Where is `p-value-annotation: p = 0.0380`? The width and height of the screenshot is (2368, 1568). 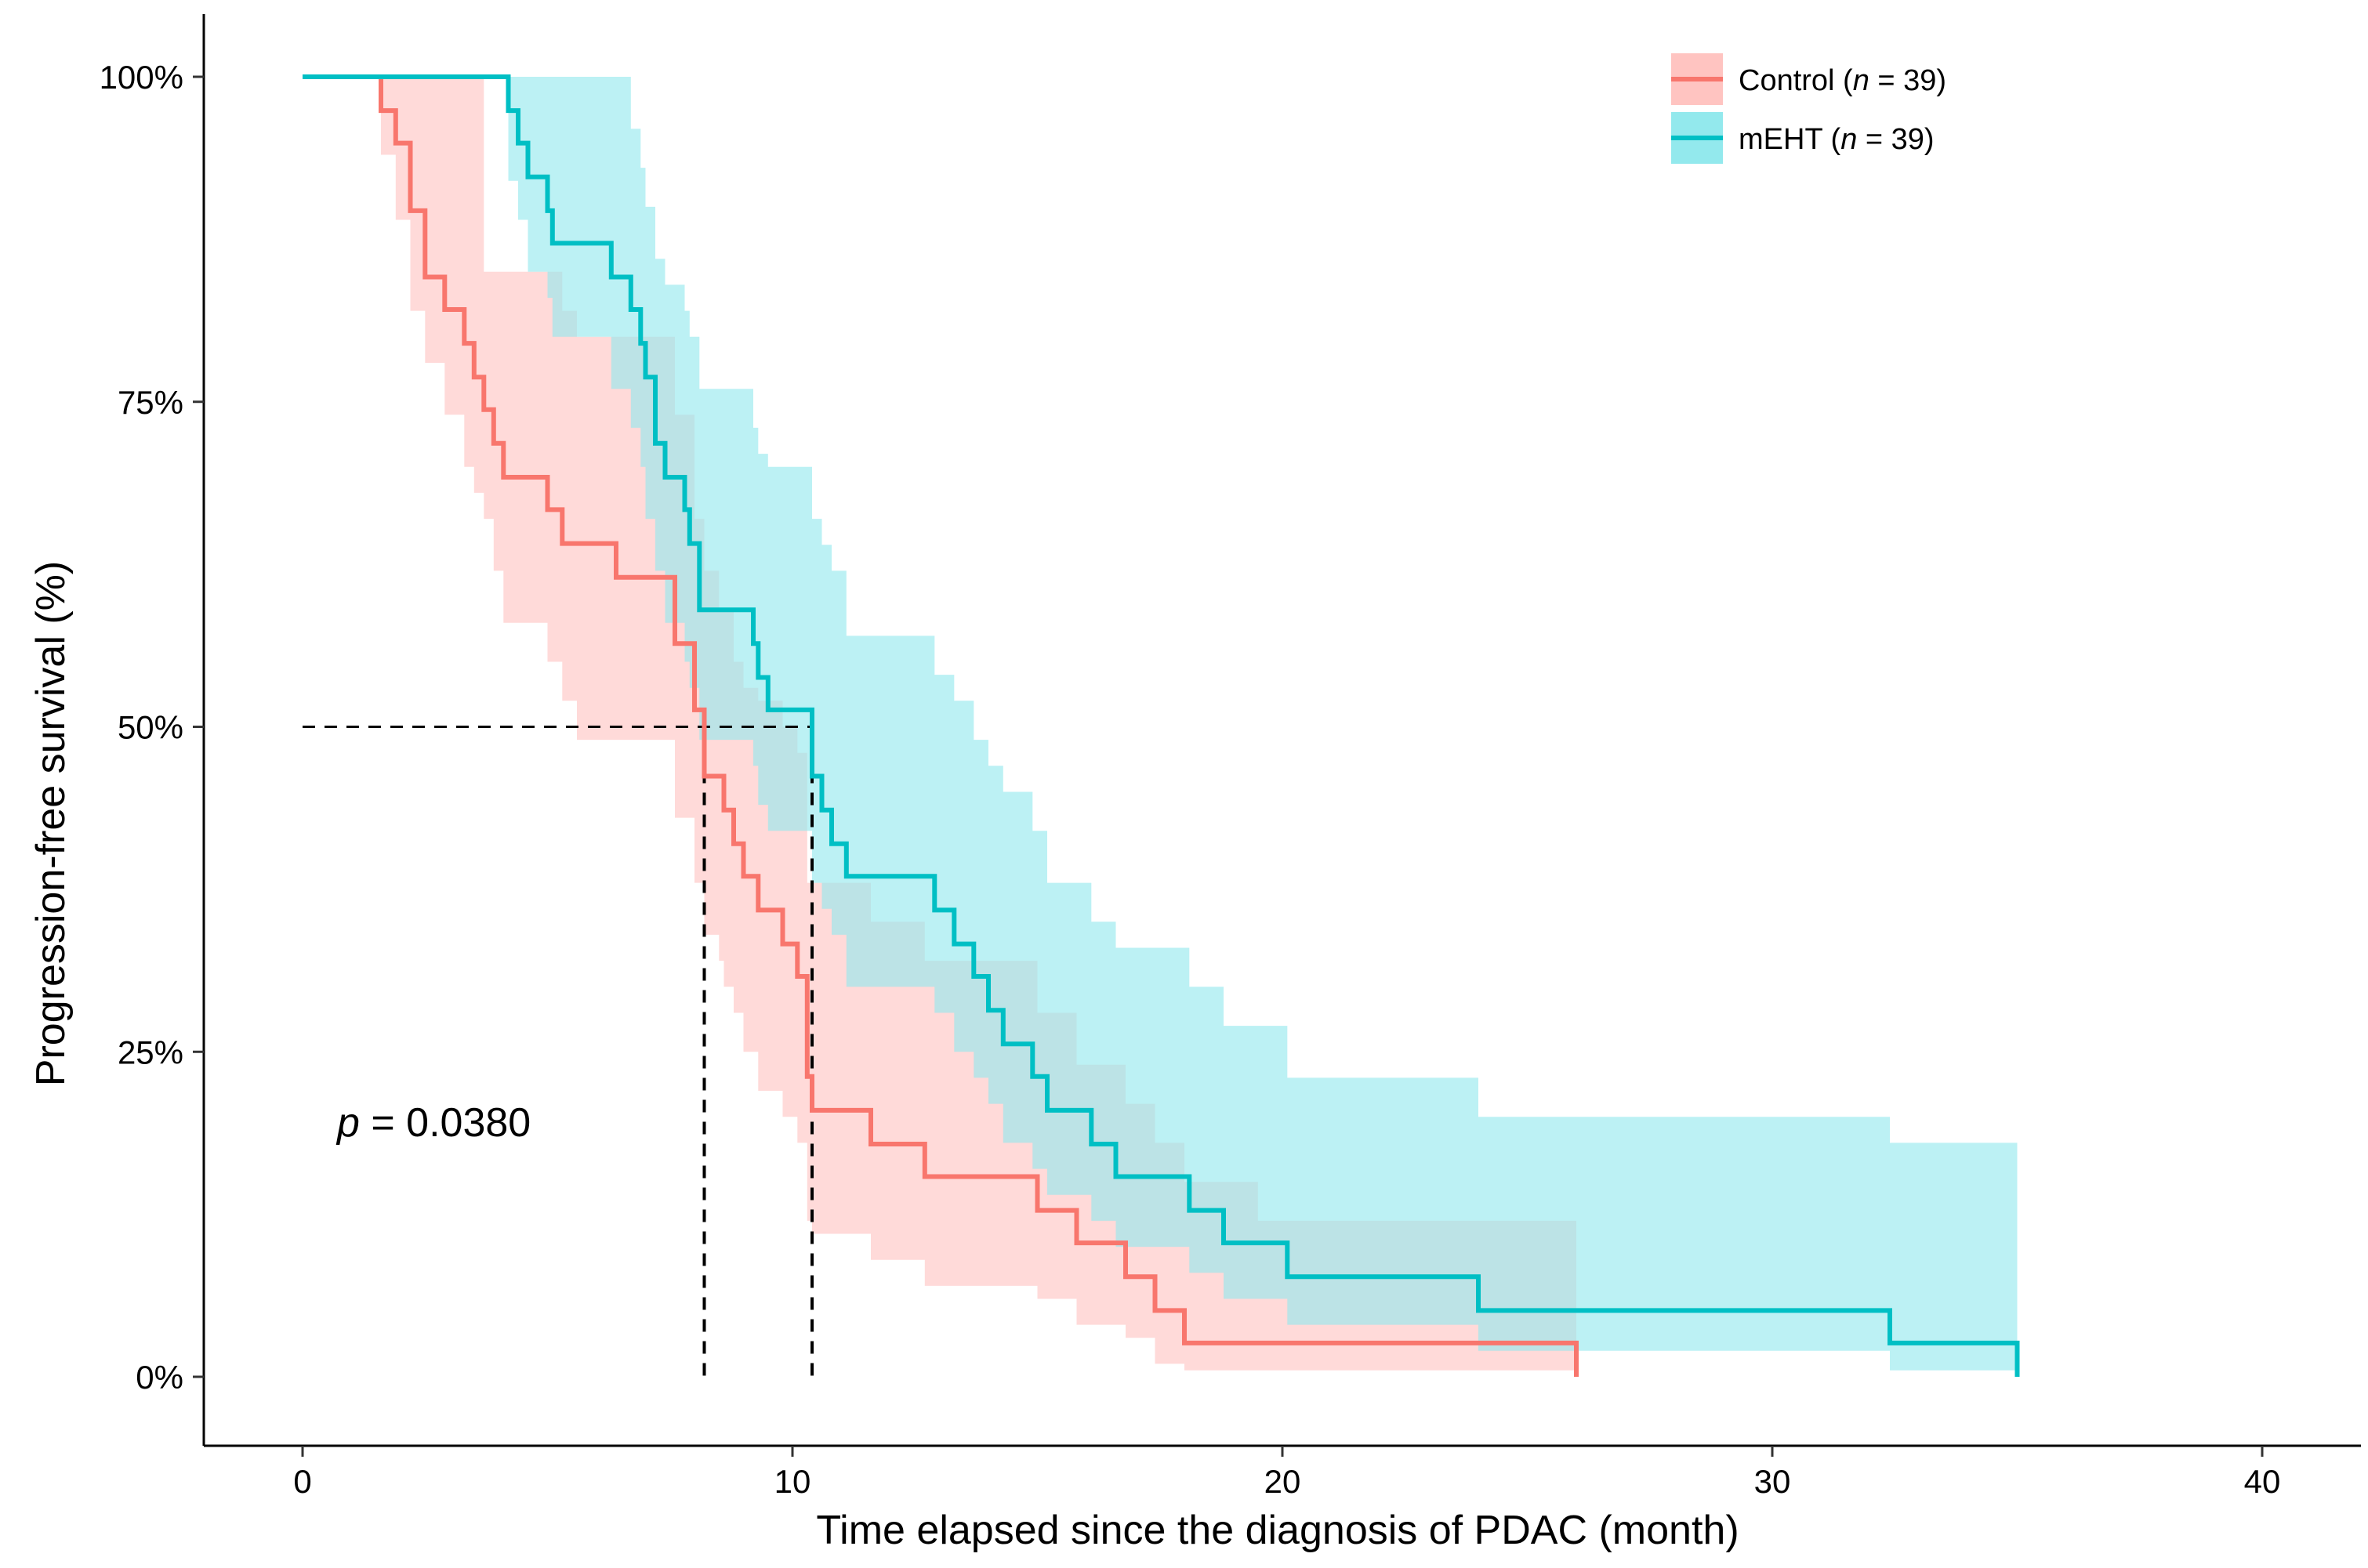
p-value-annotation: p = 0.0380 is located at coordinates (433, 1123).